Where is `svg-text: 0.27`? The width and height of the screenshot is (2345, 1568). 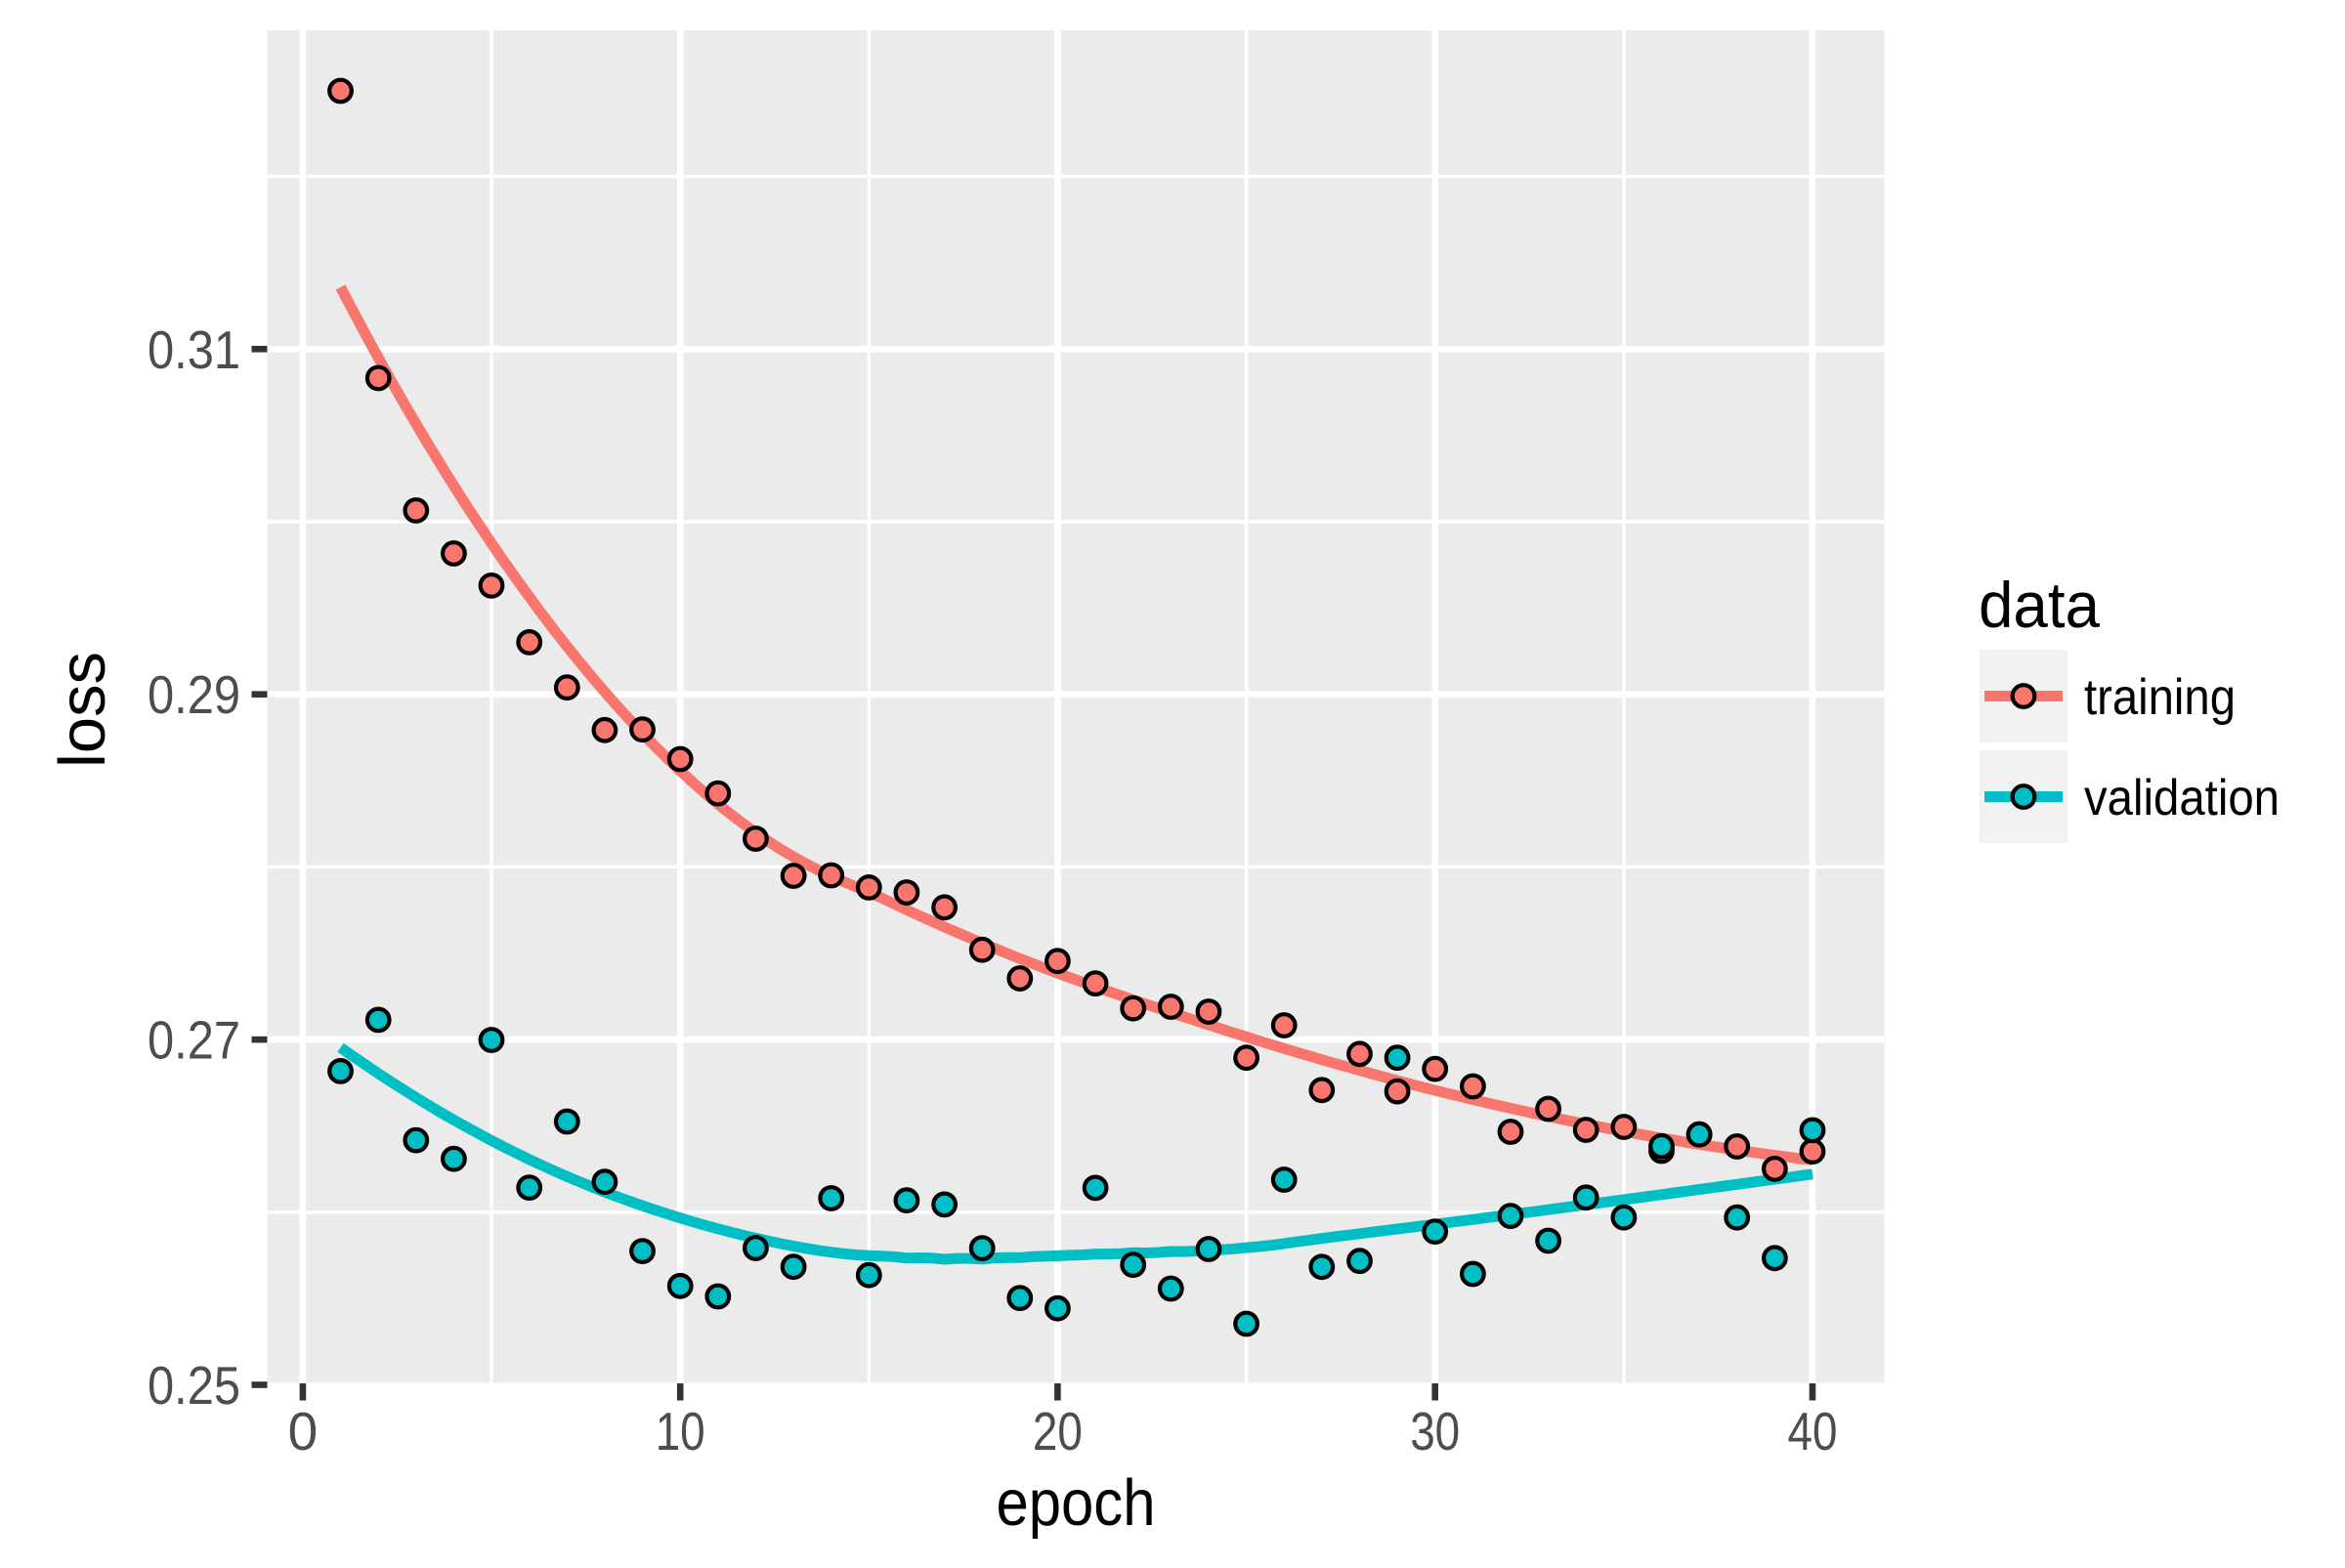 svg-text: 0.27 is located at coordinates (194, 1040).